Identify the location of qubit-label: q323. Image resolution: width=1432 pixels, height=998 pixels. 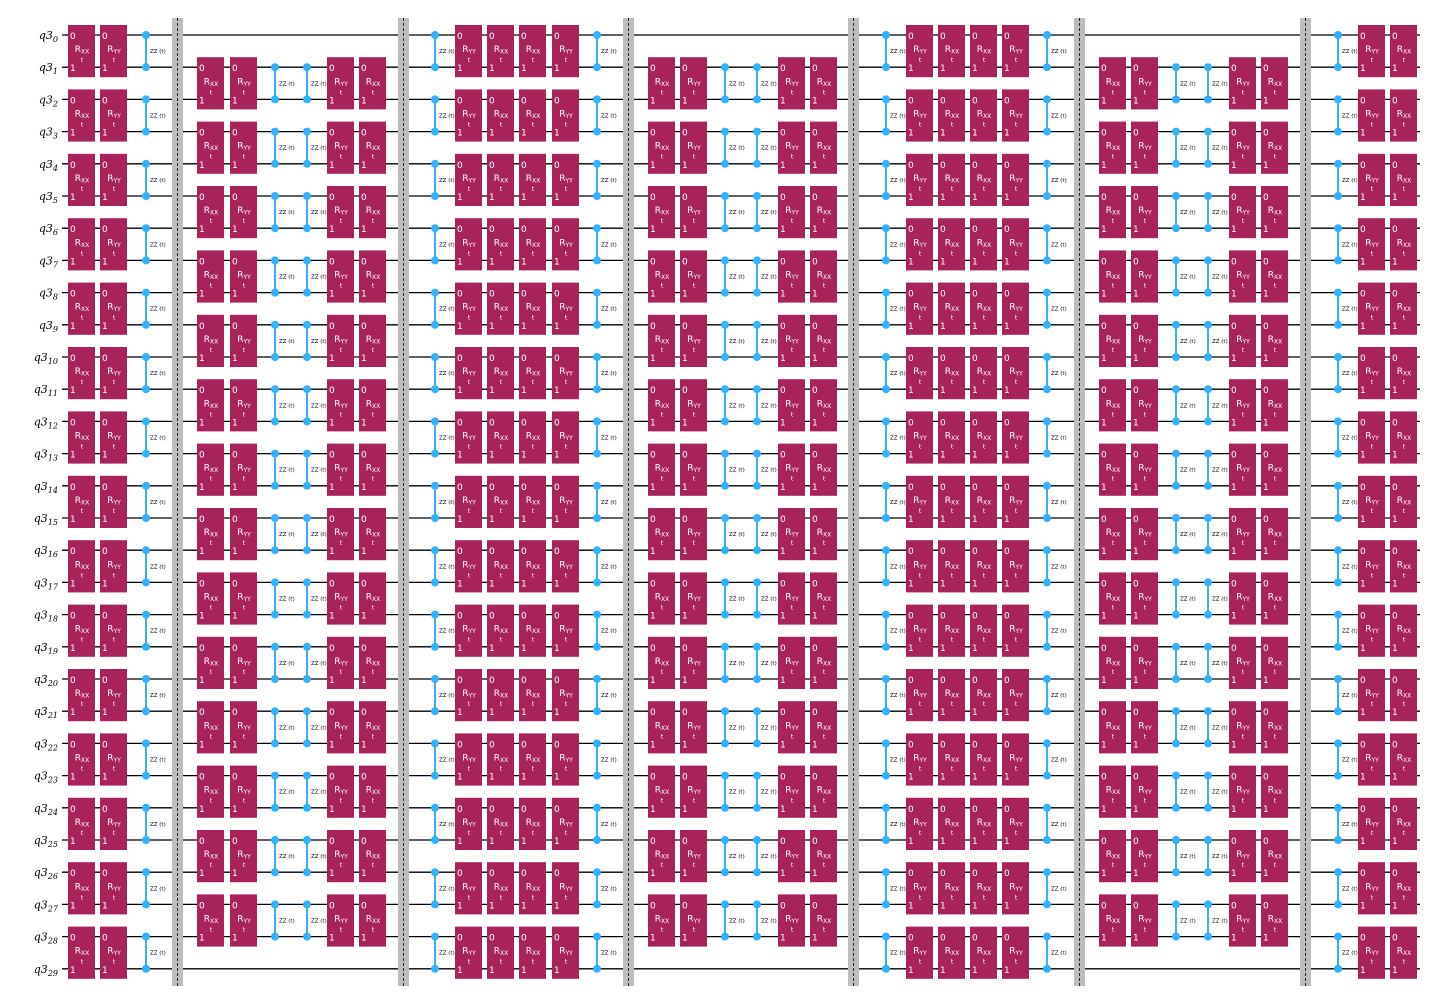
(46, 777).